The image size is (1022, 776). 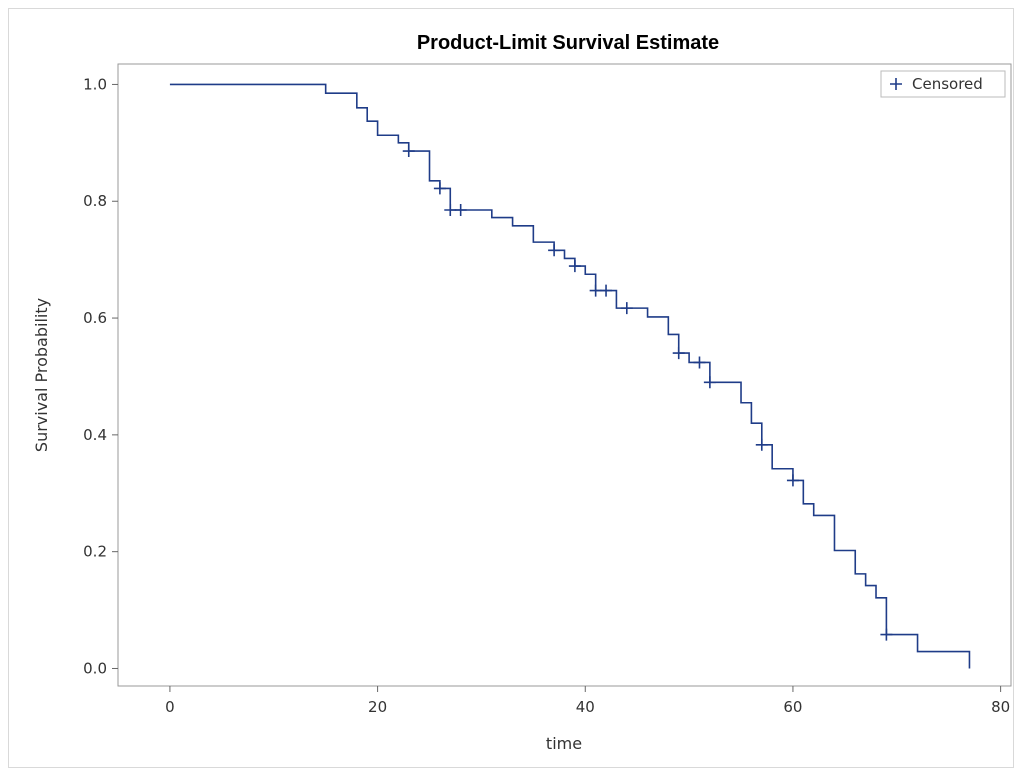 What do you see at coordinates (95, 318) in the screenshot?
I see `y-tick-label: 0.6` at bounding box center [95, 318].